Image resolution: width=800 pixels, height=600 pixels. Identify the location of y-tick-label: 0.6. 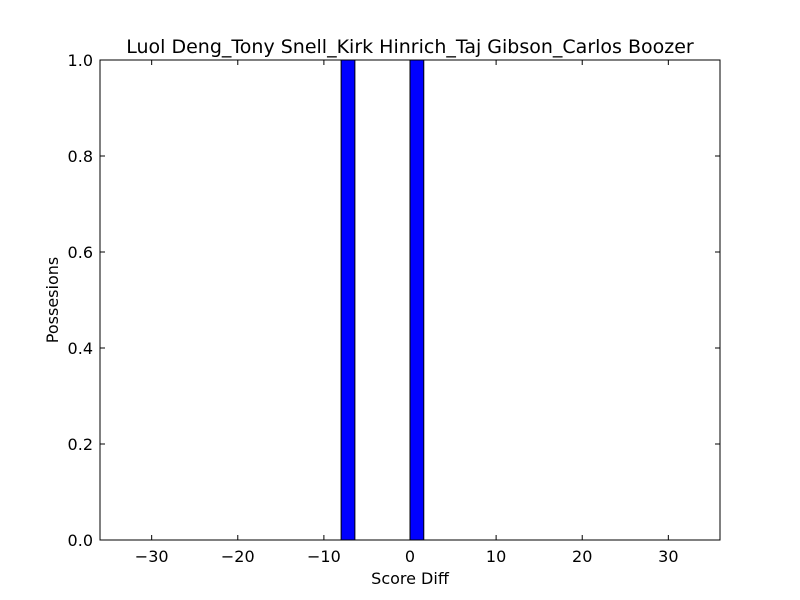
(80, 252).